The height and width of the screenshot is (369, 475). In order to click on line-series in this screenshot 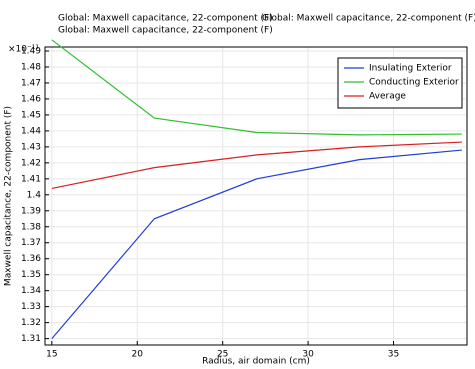, I will do `click(256, 165)`.